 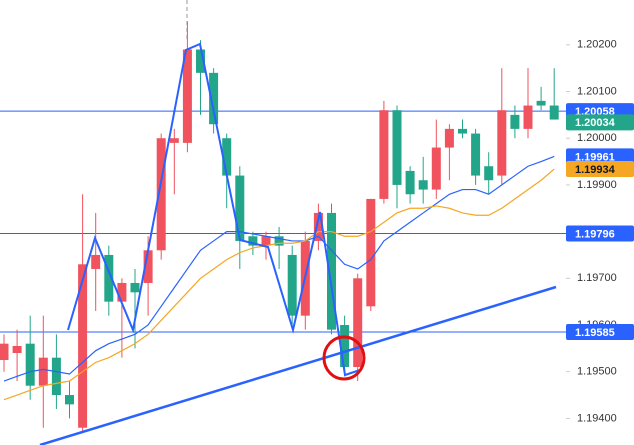 What do you see at coordinates (595, 123) in the screenshot?
I see `price-tag-label: 1.20034` at bounding box center [595, 123].